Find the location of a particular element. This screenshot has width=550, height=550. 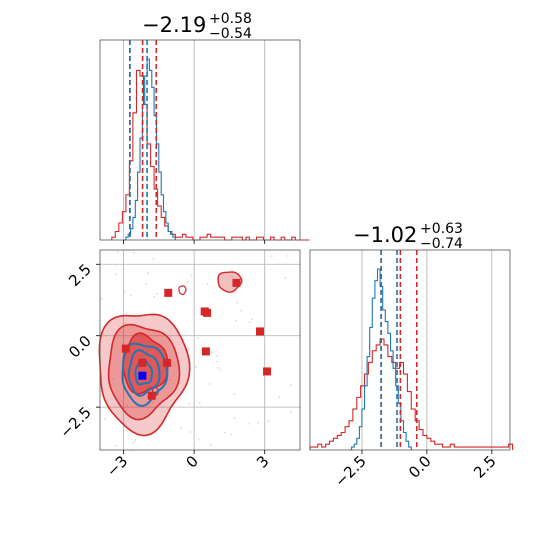

contour-b-mid is located at coordinates (144, 373).